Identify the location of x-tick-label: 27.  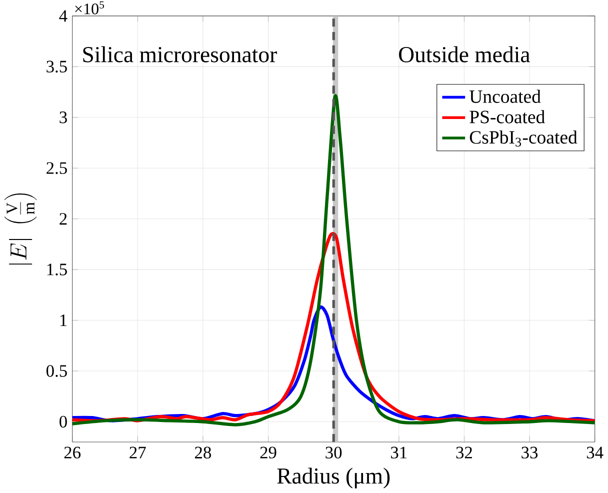
(138, 452).